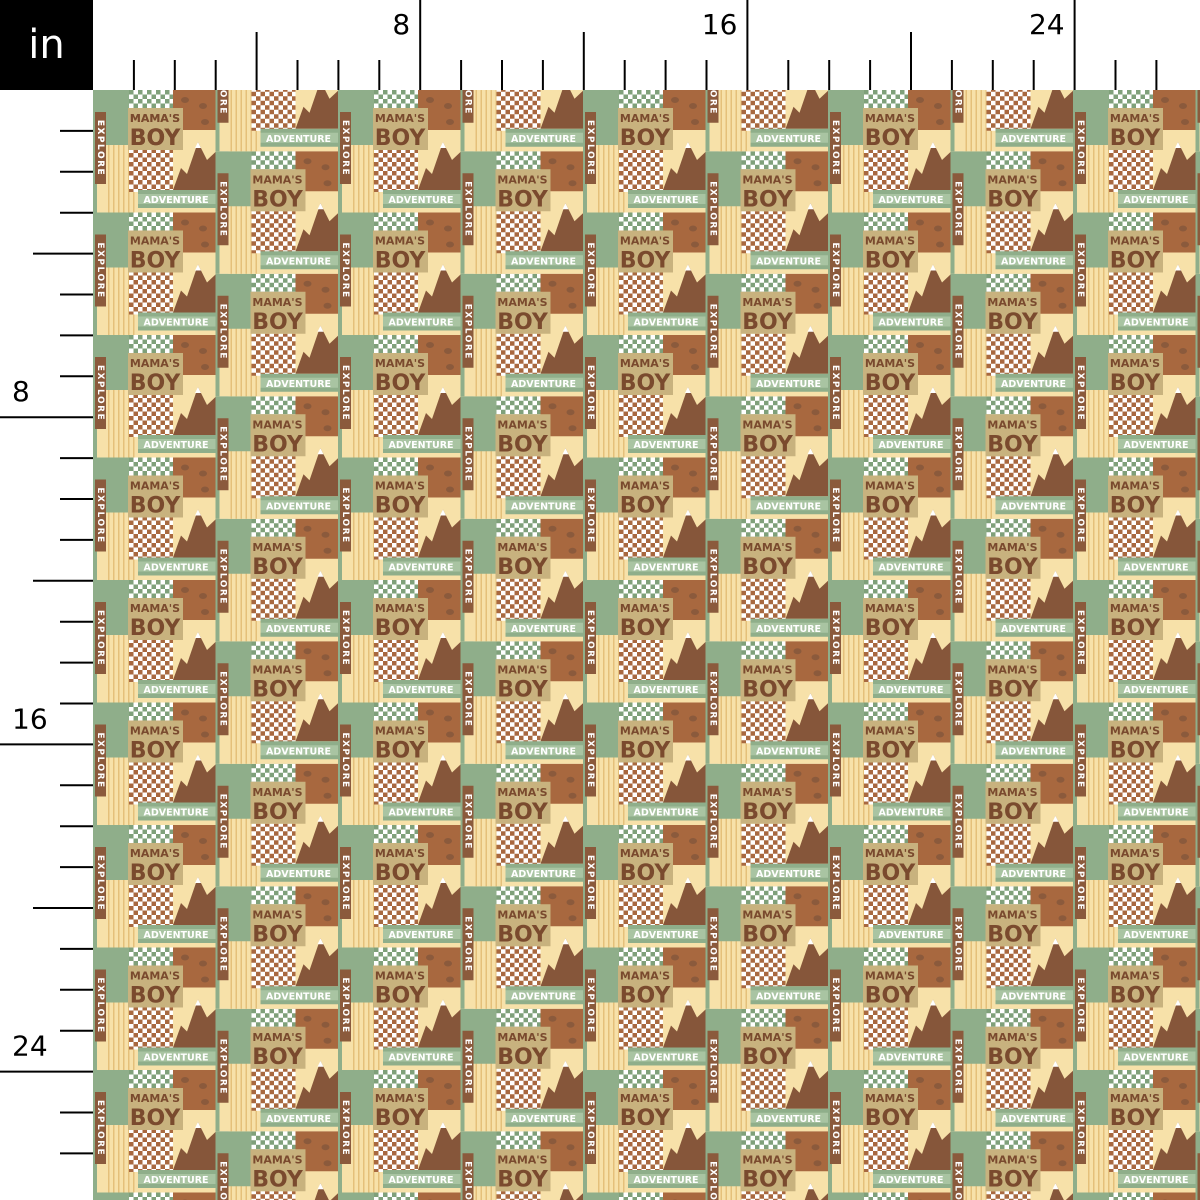 This screenshot has height=1200, width=1200. Describe the element at coordinates (175, 200) in the screenshot. I see `adventure-label: ADVENTURE` at that location.